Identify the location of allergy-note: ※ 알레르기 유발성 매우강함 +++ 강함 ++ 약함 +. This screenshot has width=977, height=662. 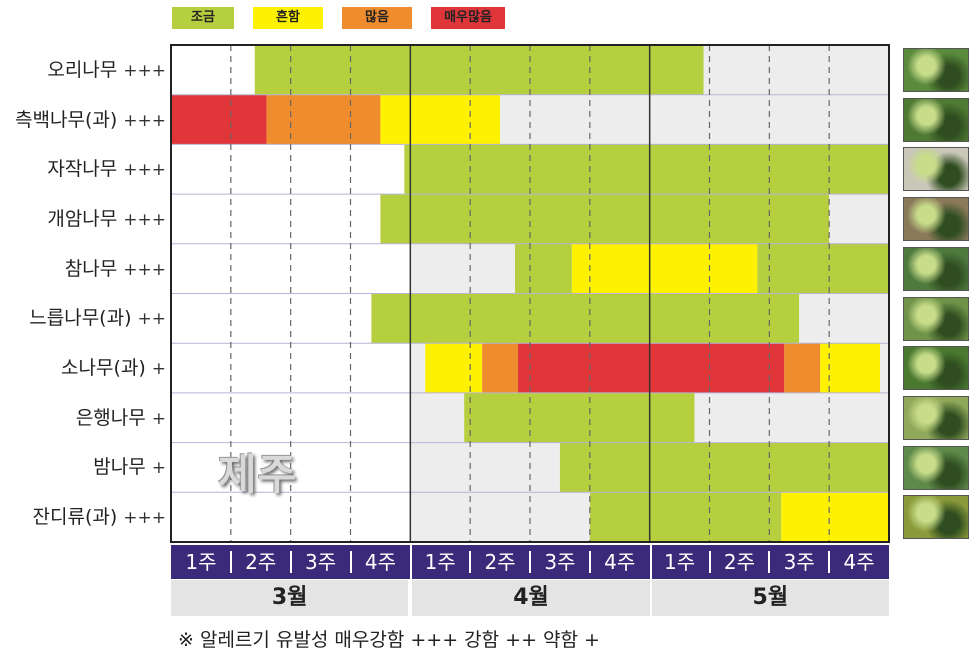
(389, 640).